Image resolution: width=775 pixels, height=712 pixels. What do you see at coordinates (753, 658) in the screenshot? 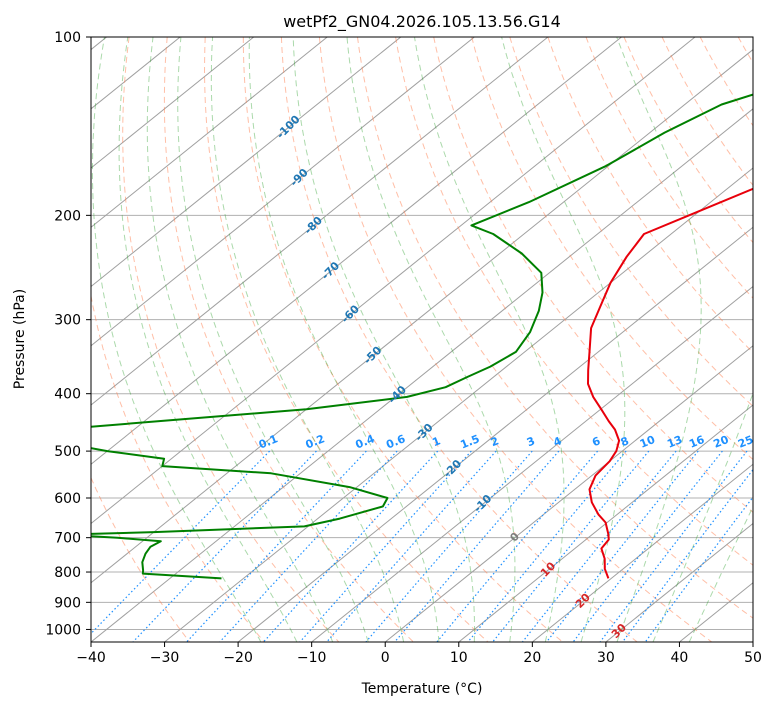
I see `x-tick-label: 50` at bounding box center [753, 658].